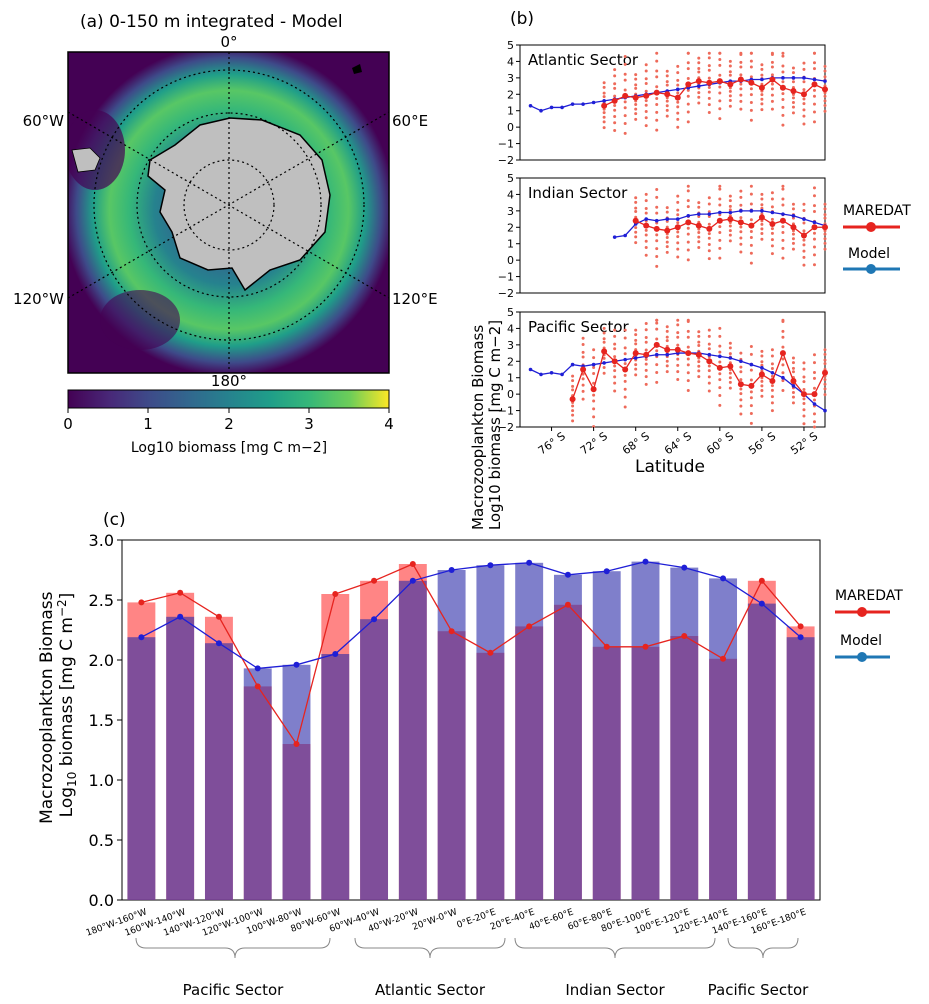 This screenshot has width=929, height=1004. What do you see at coordinates (714, 92) in the screenshot?
I see `series-line-maredat` at bounding box center [714, 92].